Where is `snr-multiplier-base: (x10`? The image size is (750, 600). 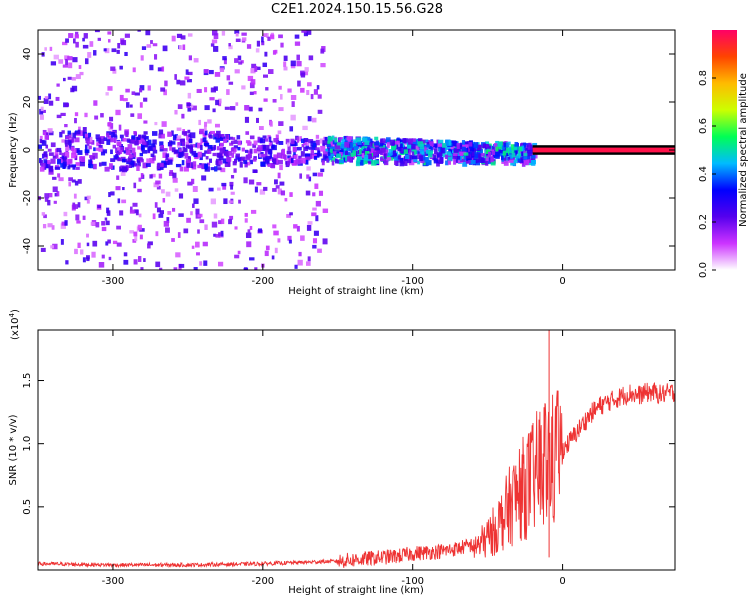 snr-multiplier-base: (x10 is located at coordinates (15, 328).